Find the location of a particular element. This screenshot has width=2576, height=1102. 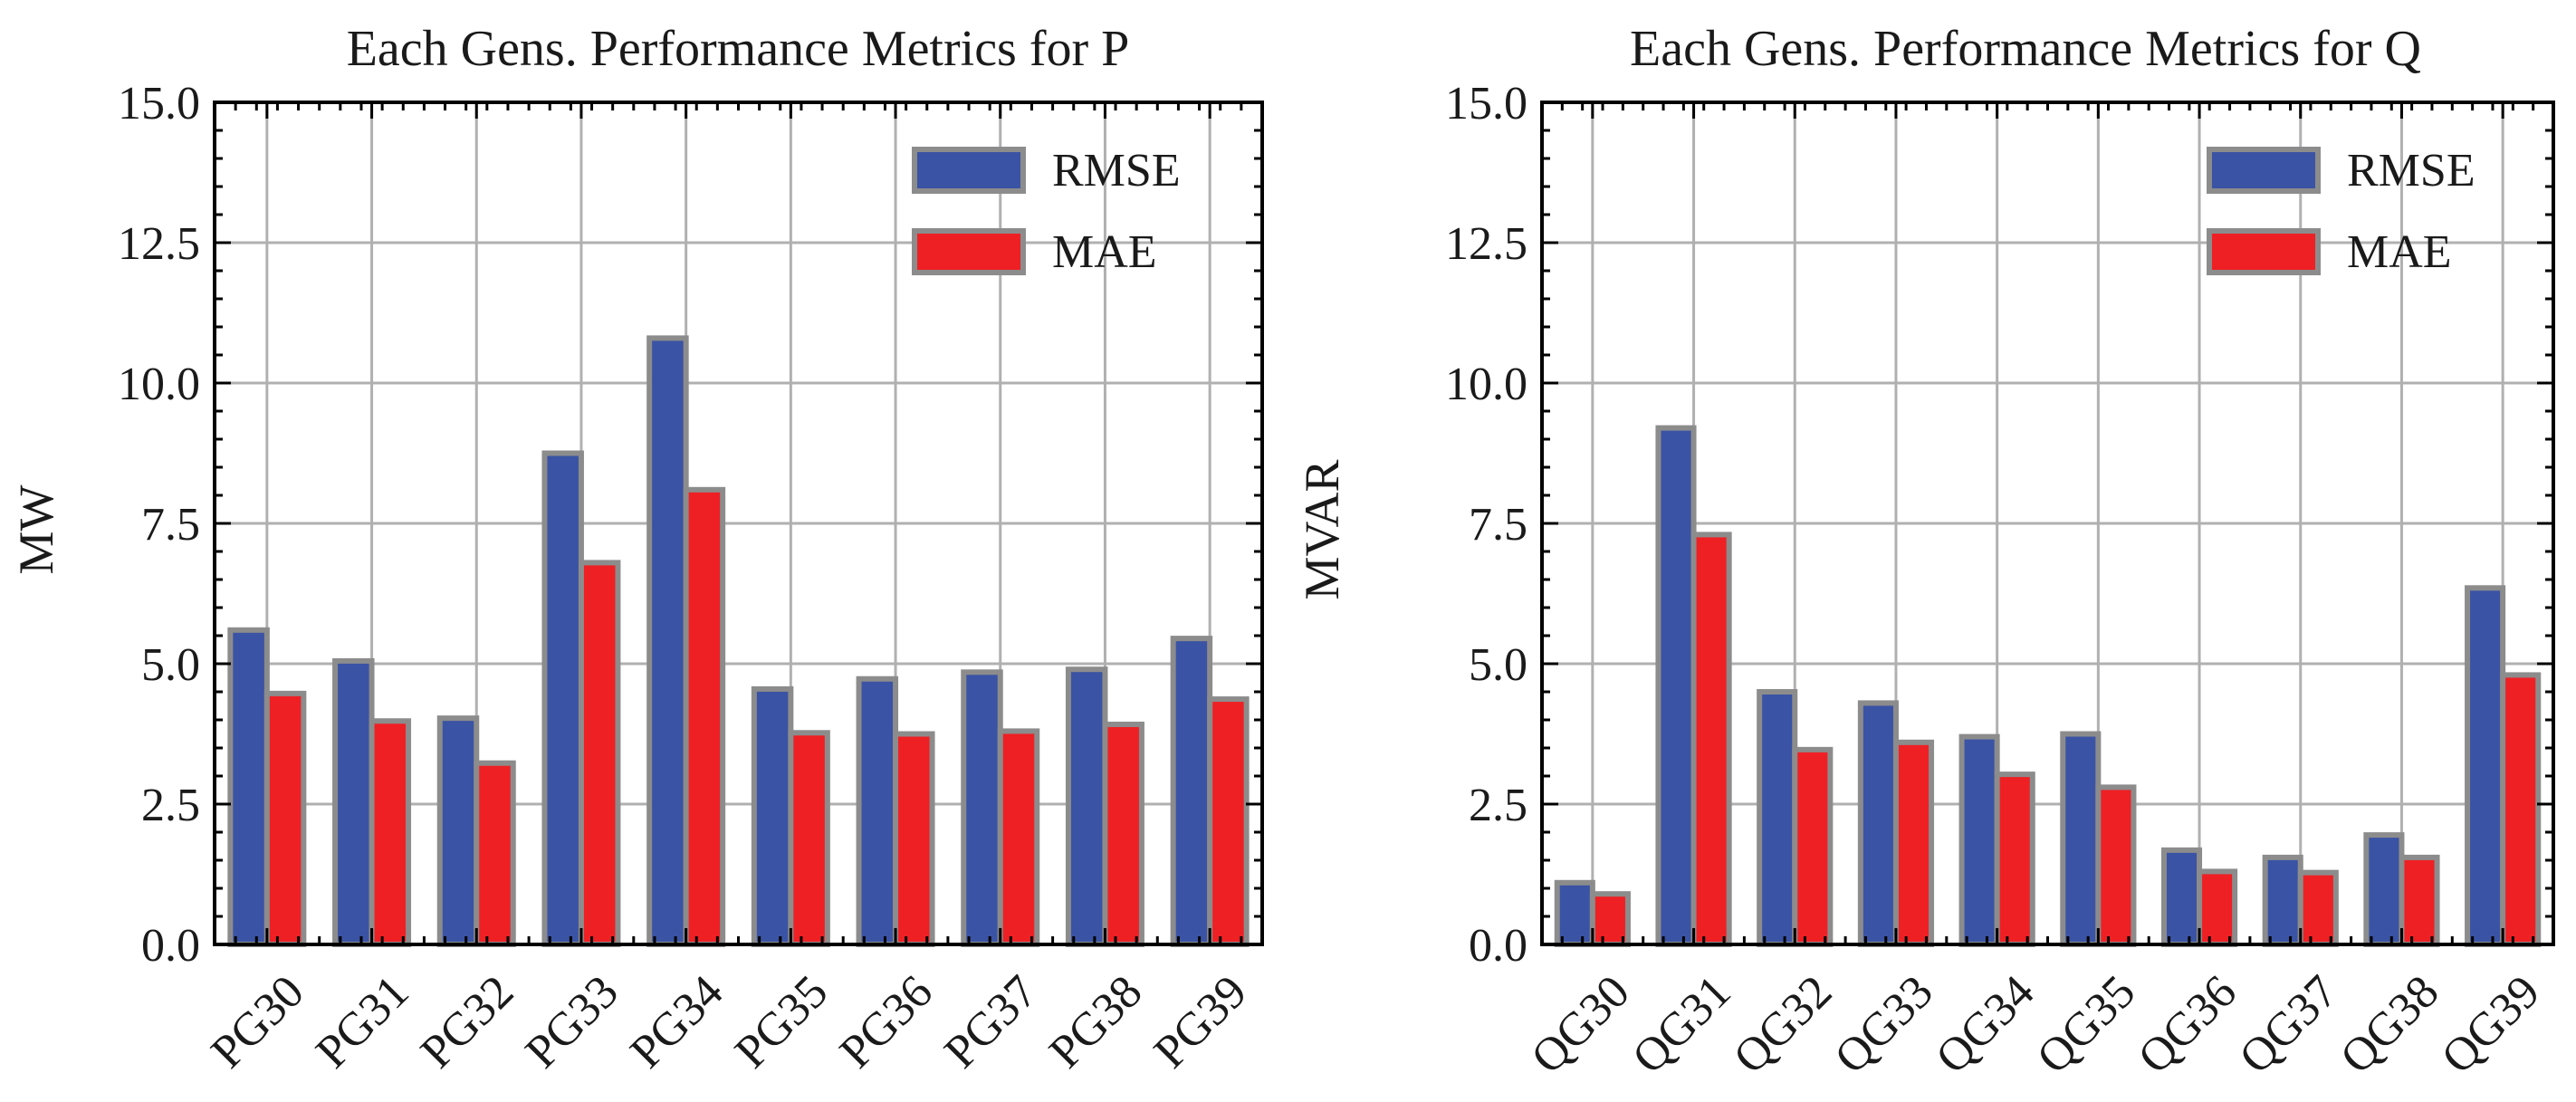

x-tick-label: QG39 is located at coordinates (2491, 1025).